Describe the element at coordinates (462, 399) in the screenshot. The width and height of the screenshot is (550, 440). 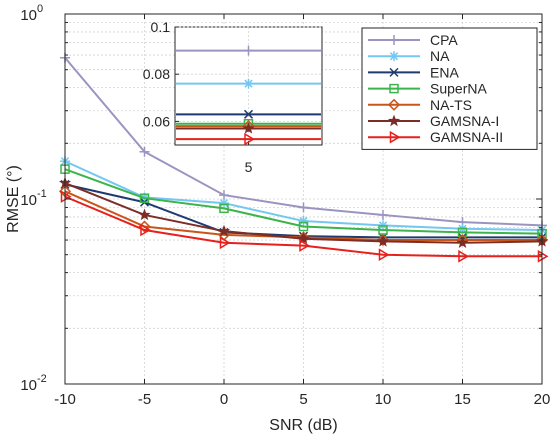
I see `x-tick-label: 15` at that location.